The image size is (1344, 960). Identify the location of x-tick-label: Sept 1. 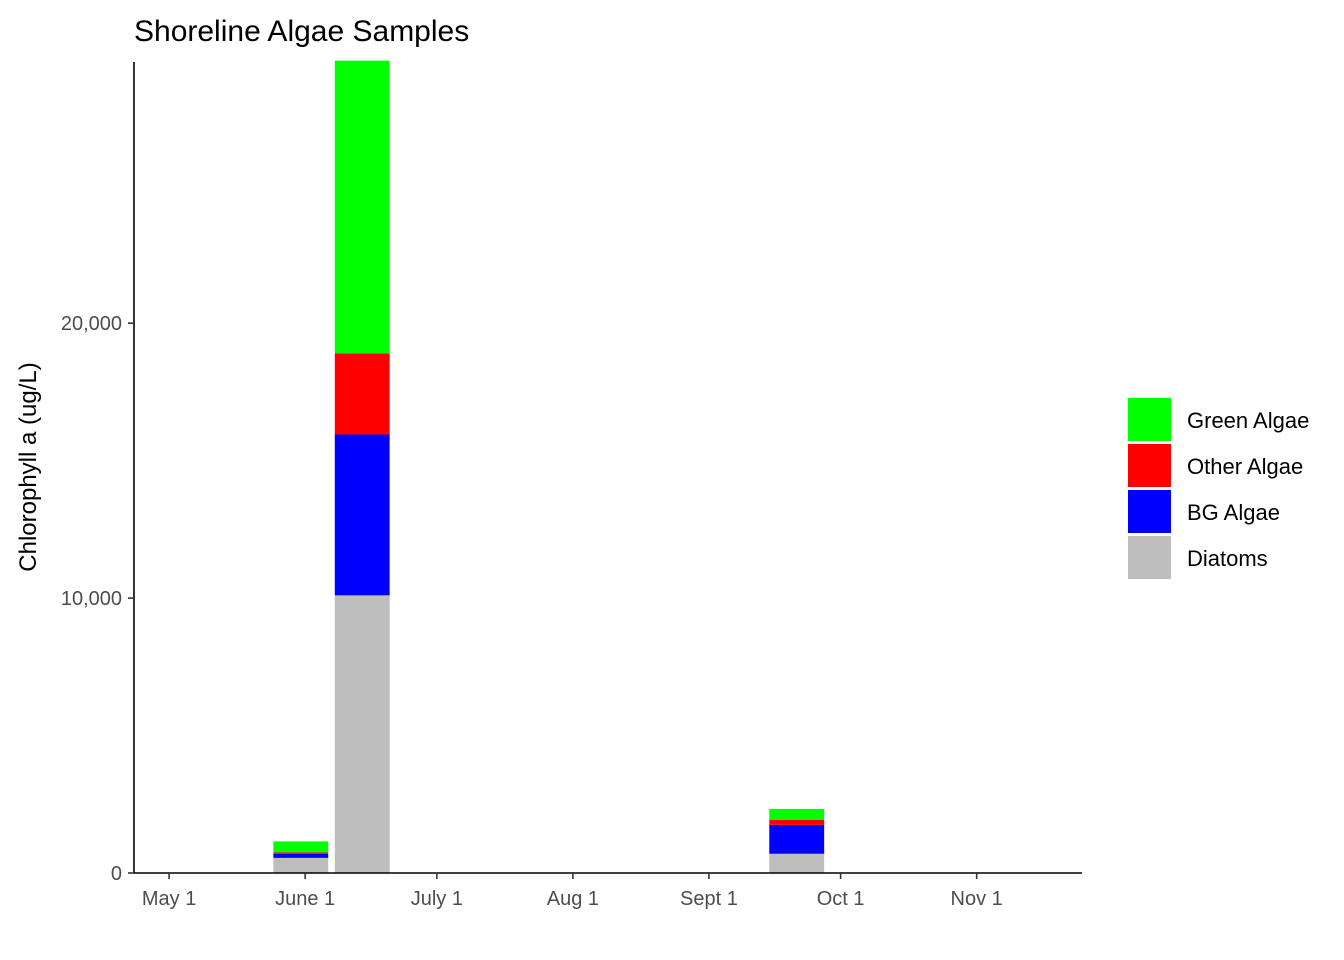
(709, 899).